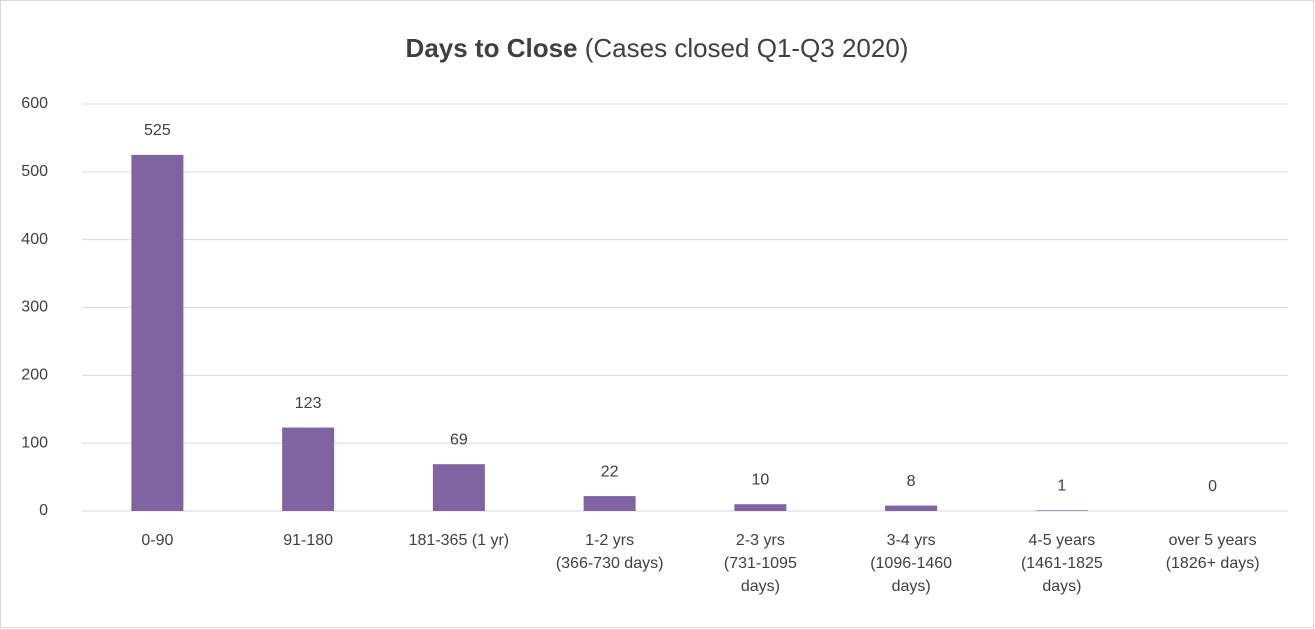 Image resolution: width=1315 pixels, height=629 pixels. What do you see at coordinates (610, 563) in the screenshot?
I see `x-tick-label: (366-730 days)` at bounding box center [610, 563].